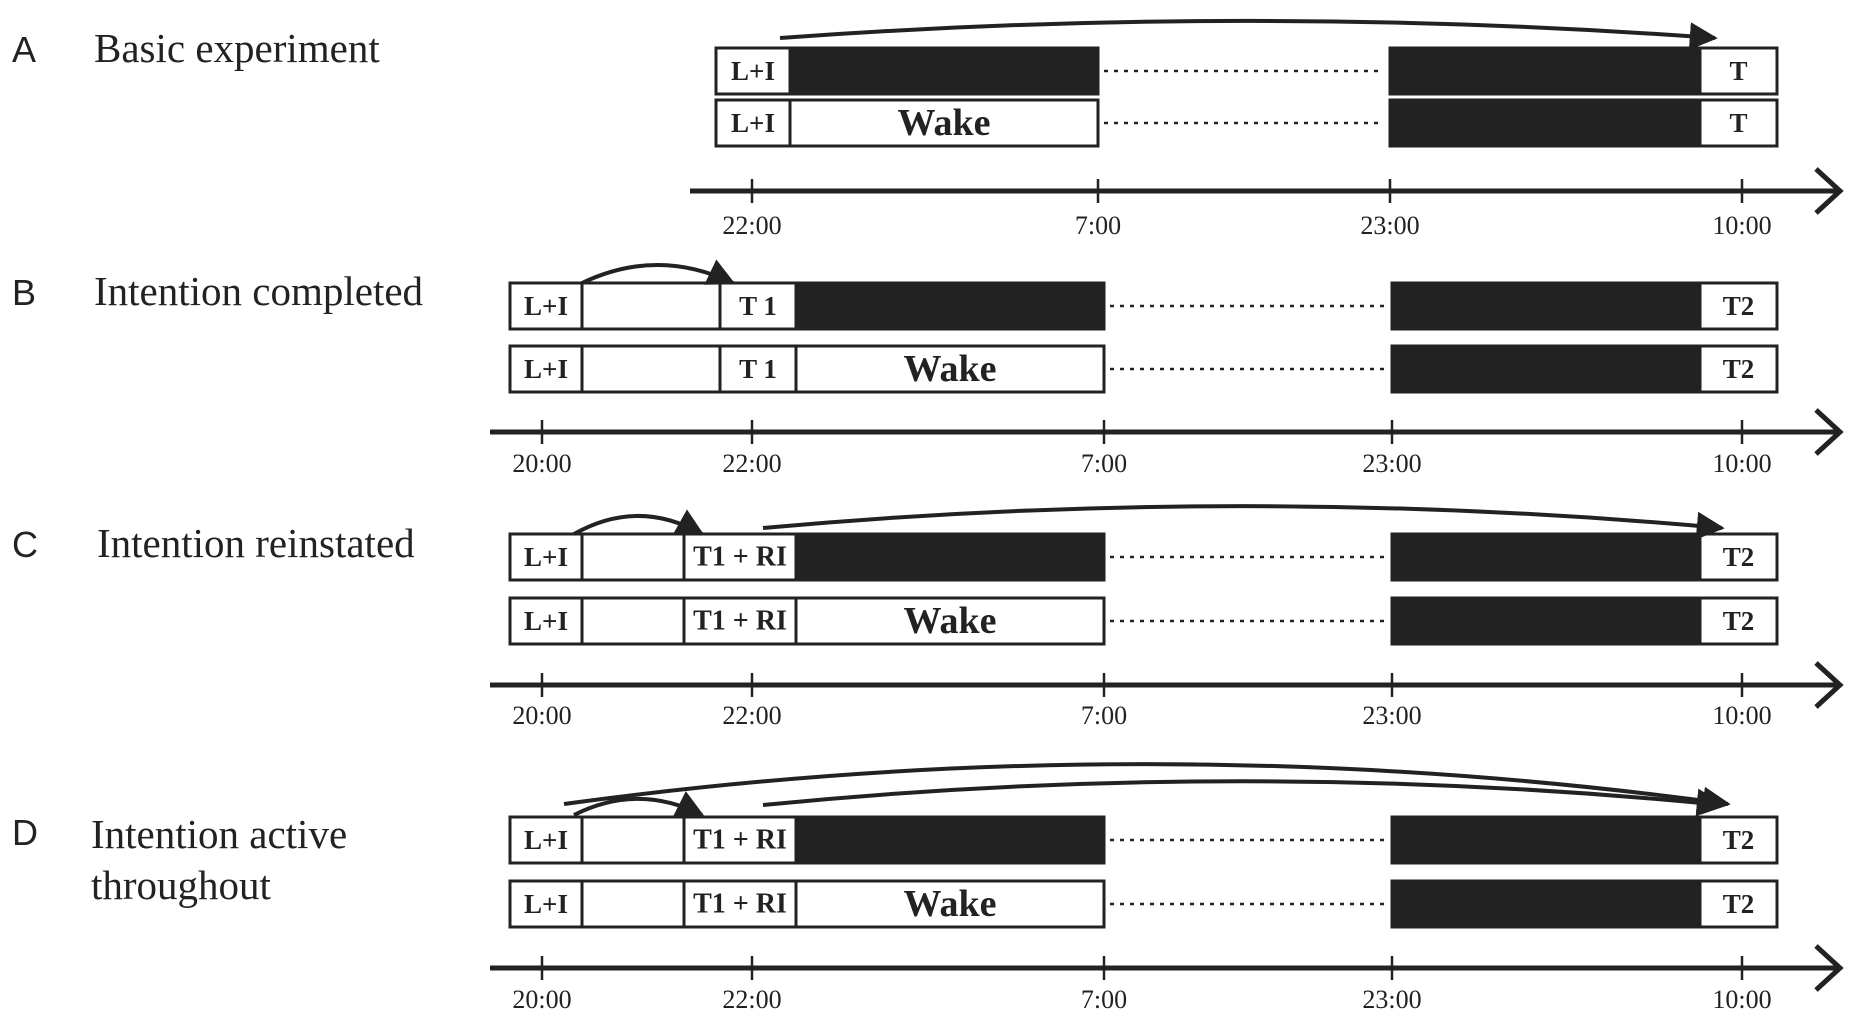  Describe the element at coordinates (1143, 306) in the screenshot. I see `sleep-condition-row: L+I T 1 Sleep Sleep T2` at that location.